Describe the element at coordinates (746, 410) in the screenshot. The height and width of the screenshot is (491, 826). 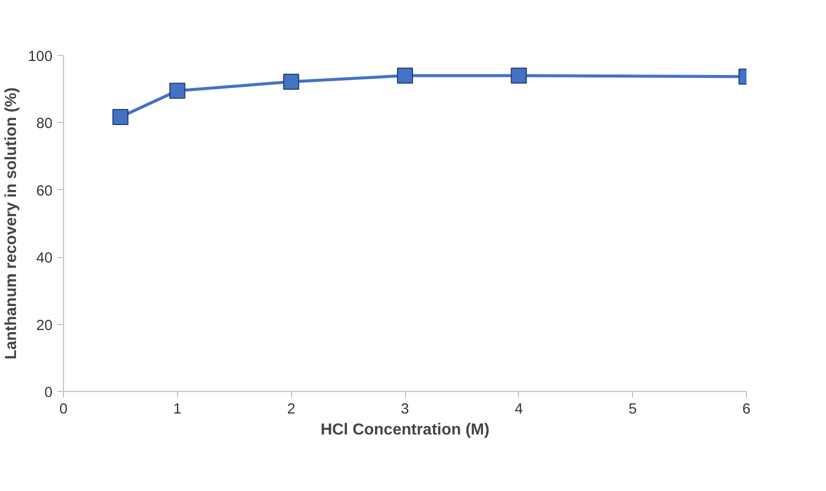
I see `x-tick-label: 6` at that location.